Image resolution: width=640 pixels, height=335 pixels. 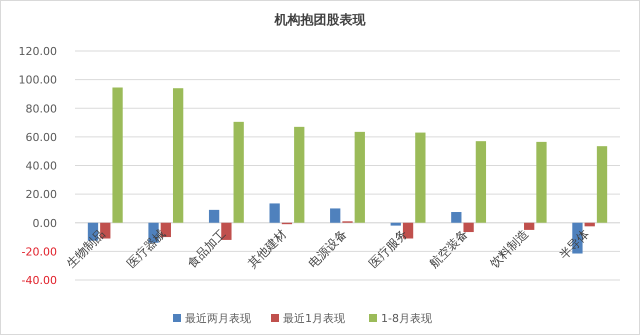 What do you see at coordinates (267, 248) in the screenshot?
I see `x-tick-label: 其他建材` at bounding box center [267, 248].